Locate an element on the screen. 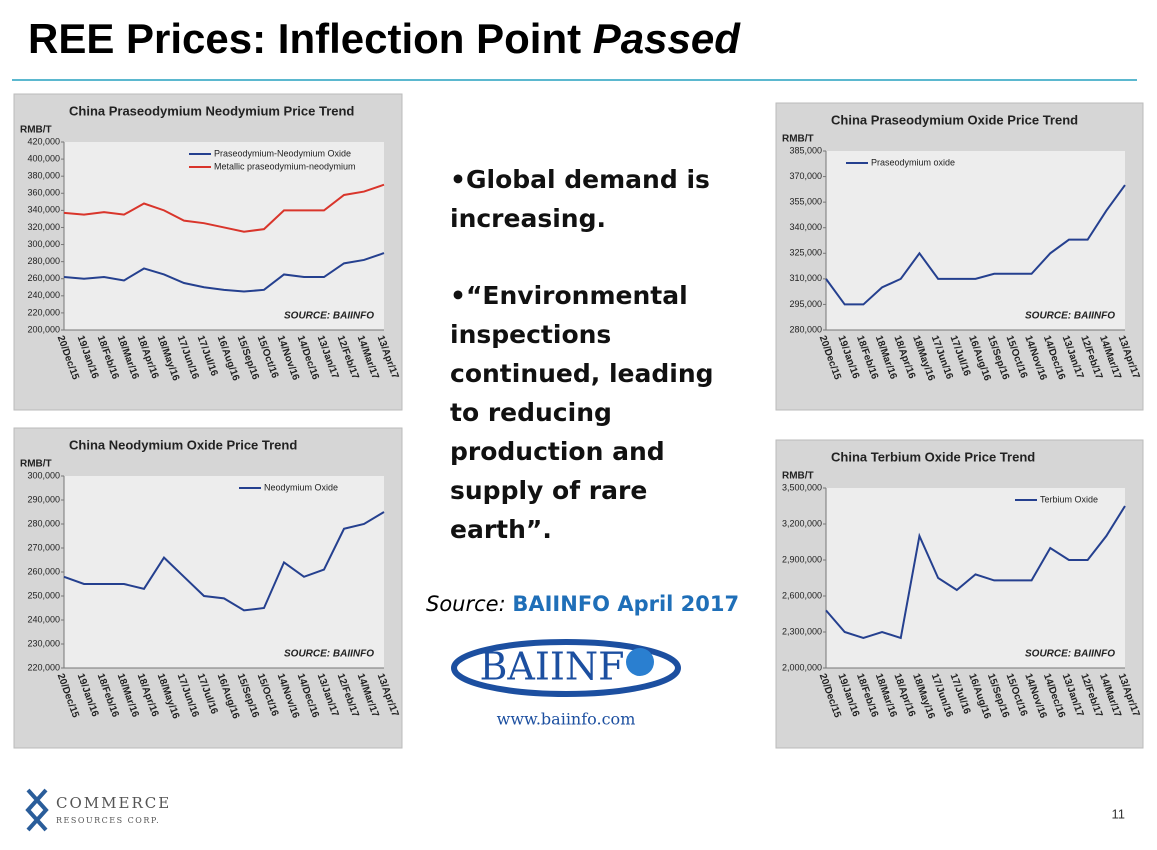 Image resolution: width=1157 pixels, height=850 pixels. legend-label: Praseodymium-Neodymium Oxide is located at coordinates (282, 153).